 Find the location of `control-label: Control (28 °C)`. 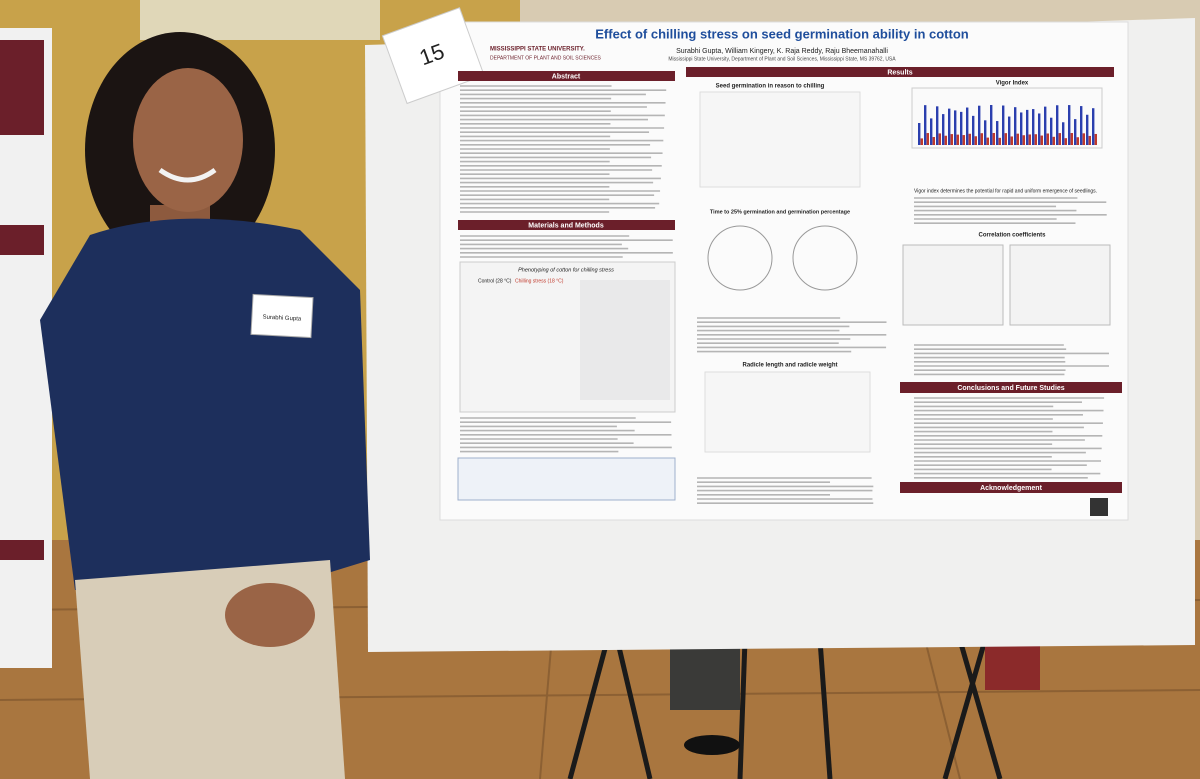

control-label: Control (28 °C) is located at coordinates (495, 281).